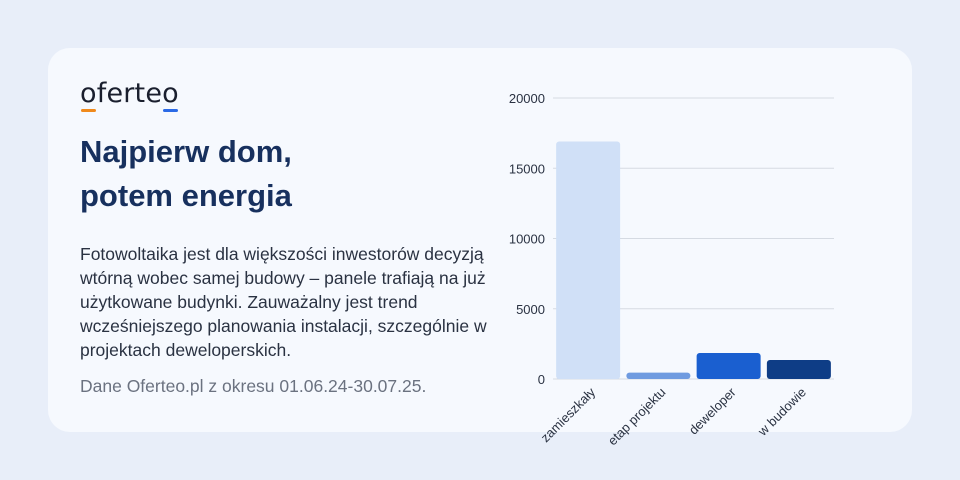  Describe the element at coordinates (530, 309) in the screenshot. I see `y-tick-label: 5000` at that location.